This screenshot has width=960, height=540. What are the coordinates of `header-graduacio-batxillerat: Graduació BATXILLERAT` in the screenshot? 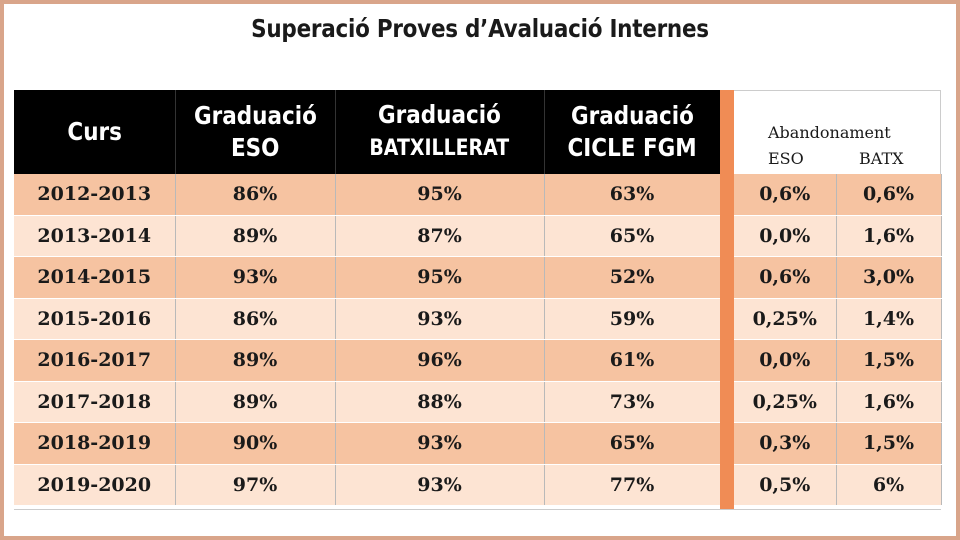 It's located at (440, 132).